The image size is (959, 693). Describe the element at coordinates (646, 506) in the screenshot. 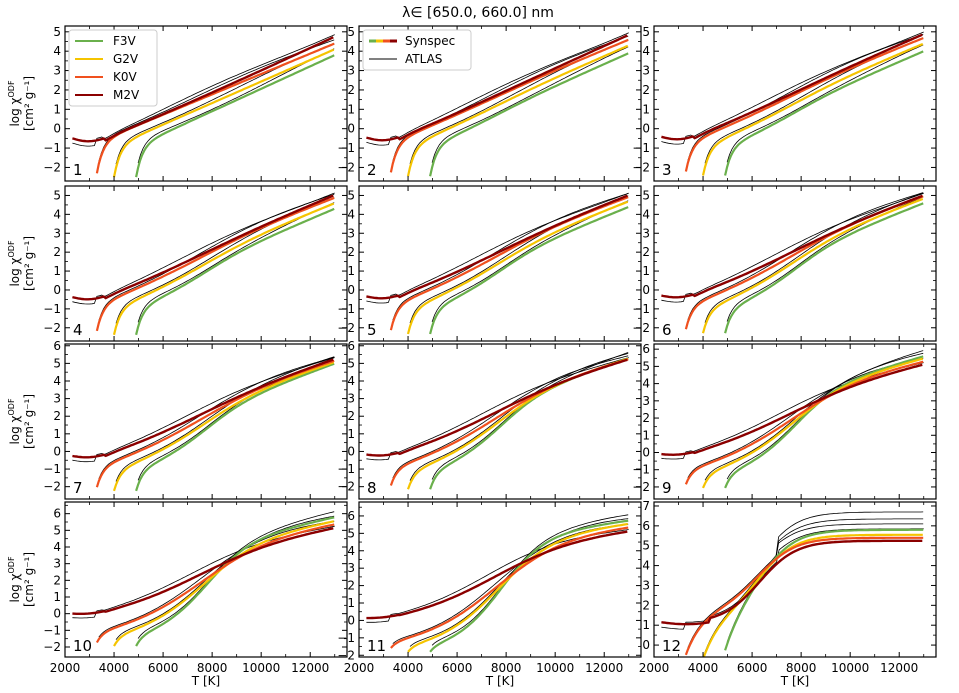

I see `y-tick-label: 7` at that location.